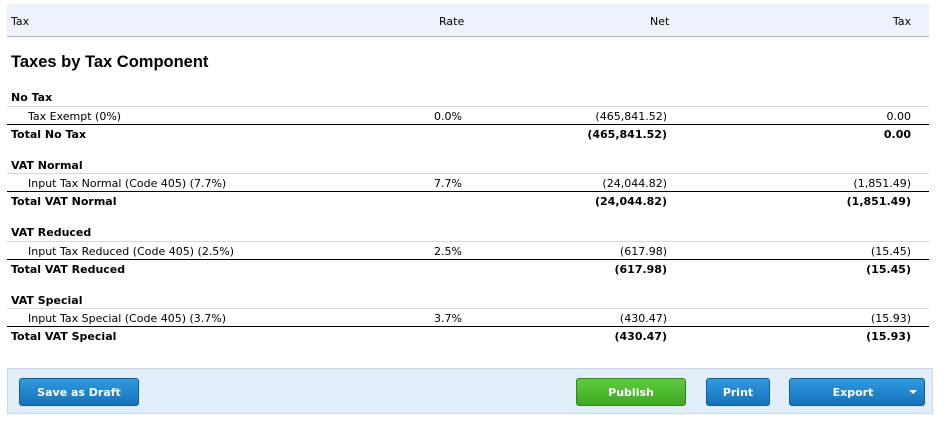 The image size is (944, 421). I want to click on row-net: (24,044.82), so click(634, 183).